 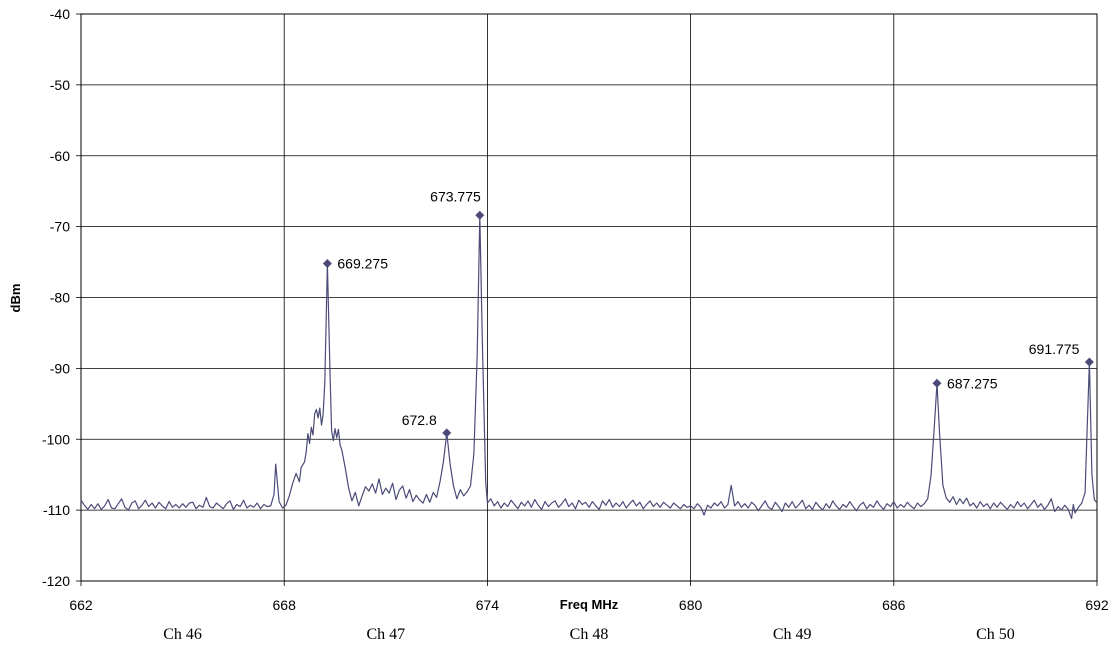 What do you see at coordinates (81, 605) in the screenshot?
I see `x-tick-label: 662` at bounding box center [81, 605].